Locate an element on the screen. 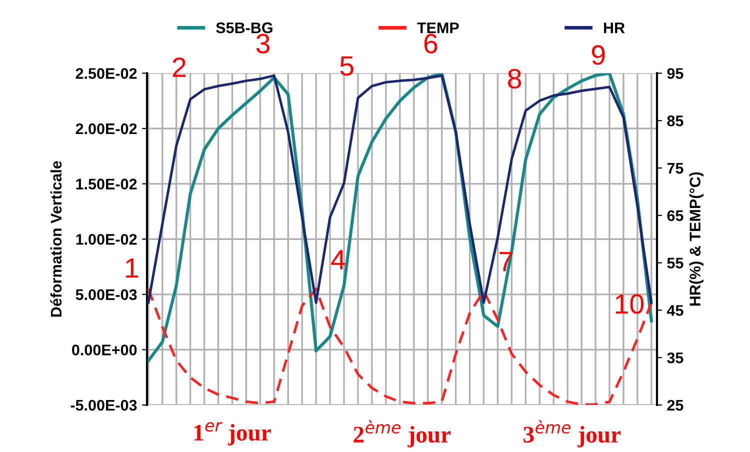  y2-tick-label: 65 is located at coordinates (675, 216).